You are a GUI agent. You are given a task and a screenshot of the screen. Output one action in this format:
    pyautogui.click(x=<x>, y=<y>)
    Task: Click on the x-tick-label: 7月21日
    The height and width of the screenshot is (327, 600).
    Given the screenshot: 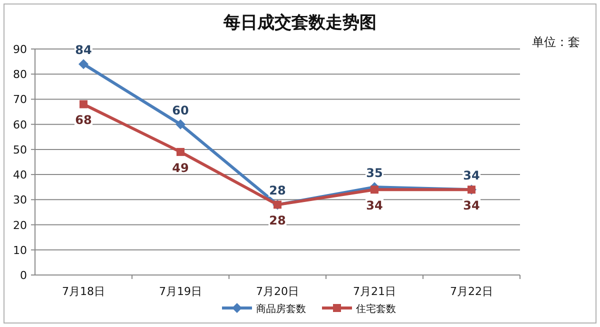 What is the action you would take?
    pyautogui.click(x=374, y=291)
    